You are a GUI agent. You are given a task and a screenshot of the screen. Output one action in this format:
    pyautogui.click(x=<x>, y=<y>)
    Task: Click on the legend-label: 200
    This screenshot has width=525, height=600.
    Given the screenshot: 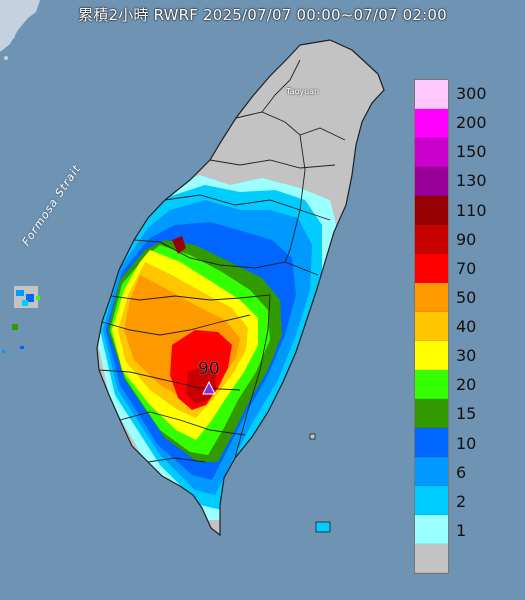 What is the action you would take?
    pyautogui.click(x=471, y=123)
    